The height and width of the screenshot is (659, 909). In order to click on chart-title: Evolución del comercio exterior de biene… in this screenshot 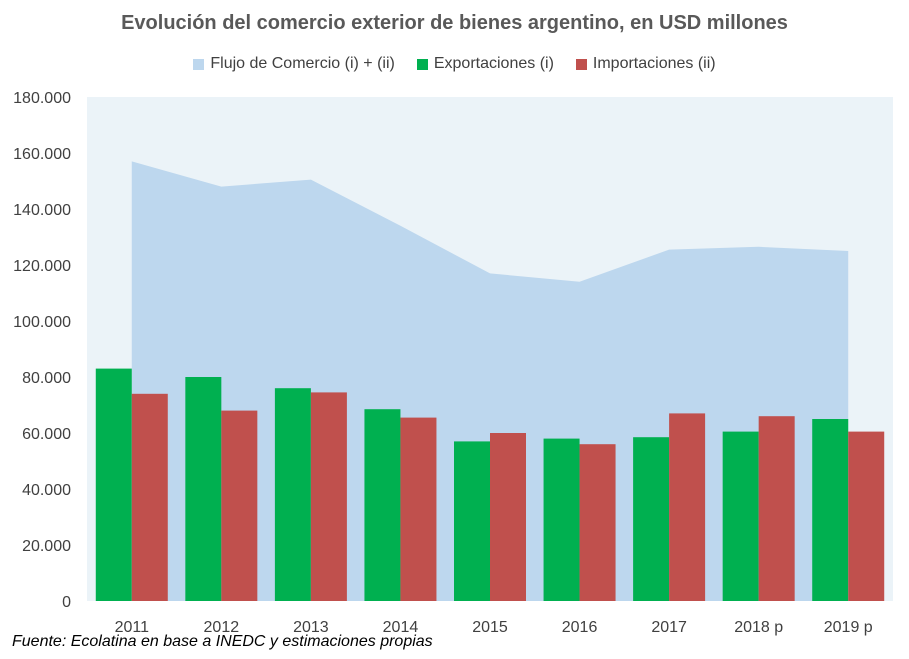, I will do `click(454, 23)`.